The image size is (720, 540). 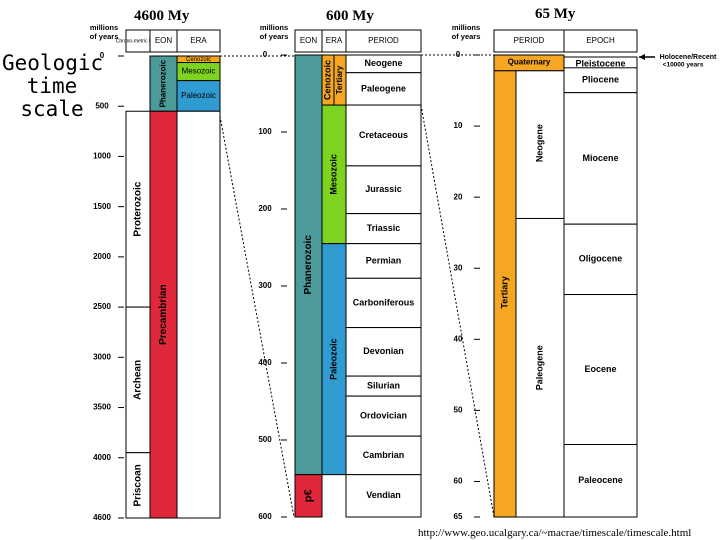 I want to click on col1-tick-label: 0, so click(x=102, y=55).